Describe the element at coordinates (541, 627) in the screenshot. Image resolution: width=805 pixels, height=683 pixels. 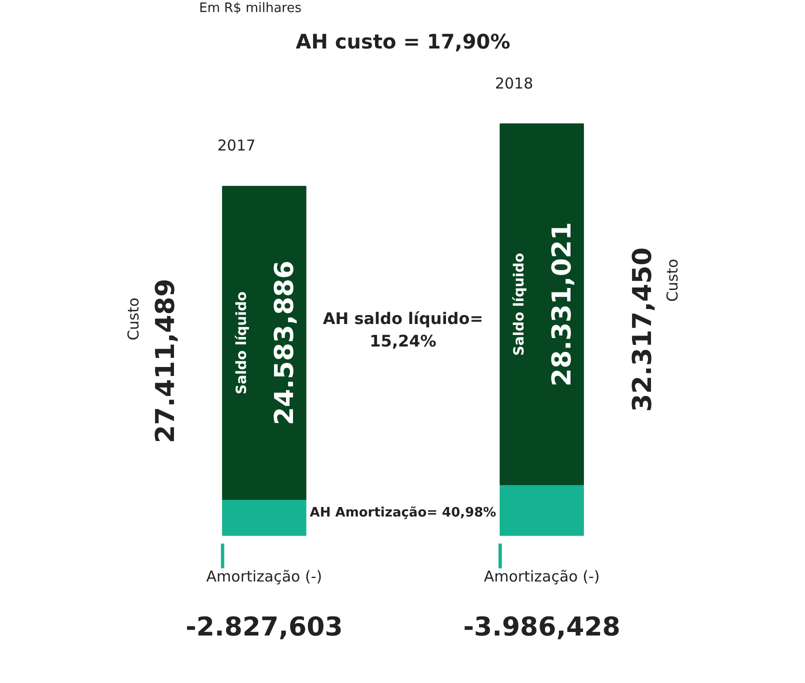
I see `text: -3.986,428` at that location.